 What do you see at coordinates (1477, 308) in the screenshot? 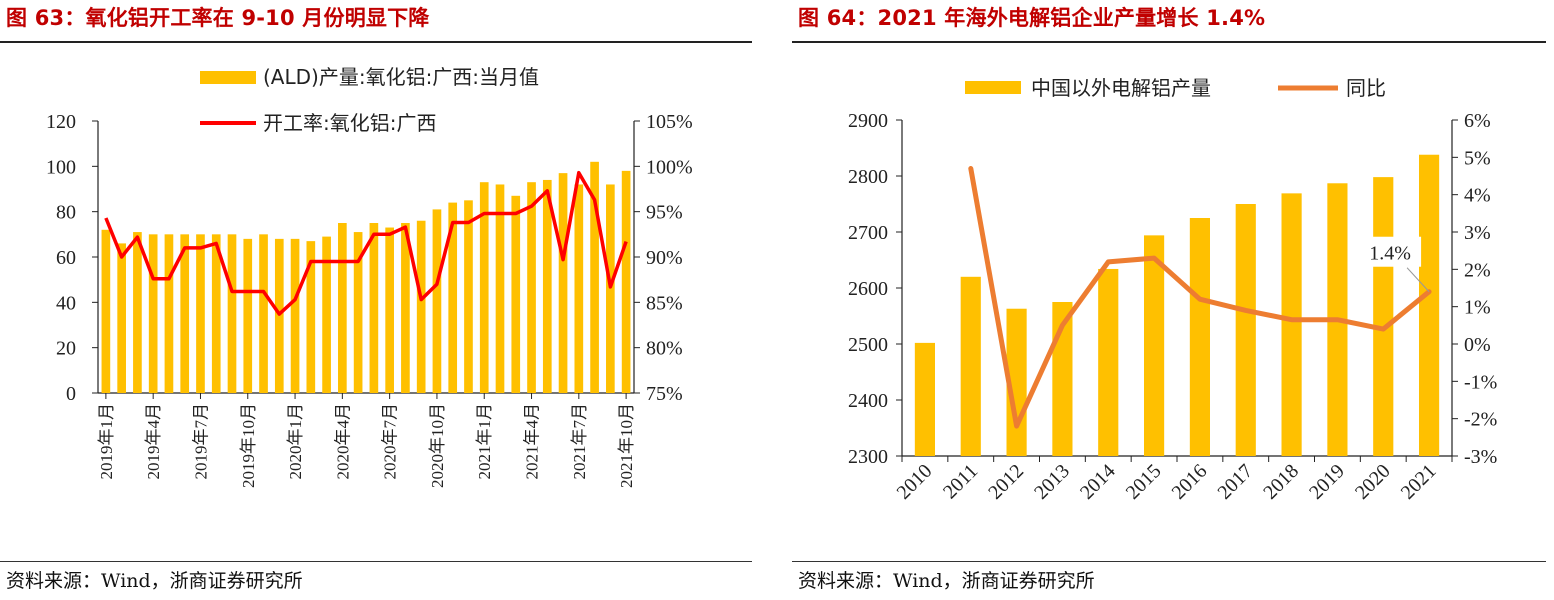
I see `right-y-tick-label: 1%` at bounding box center [1477, 308].